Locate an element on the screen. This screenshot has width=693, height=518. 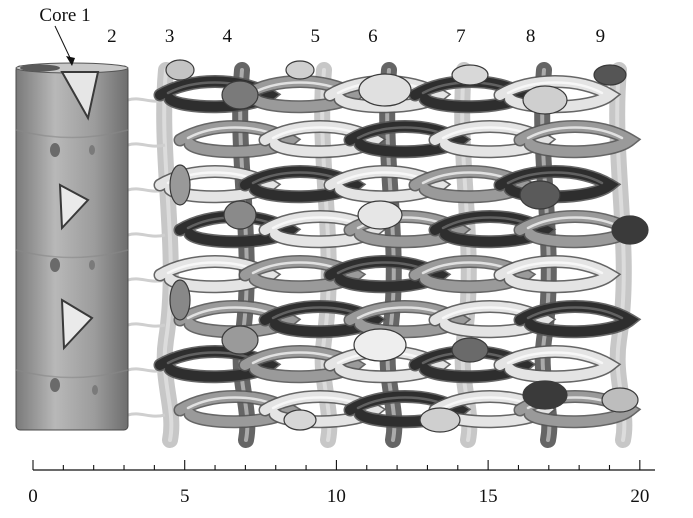
tick-label: 15 is located at coordinates (488, 496).